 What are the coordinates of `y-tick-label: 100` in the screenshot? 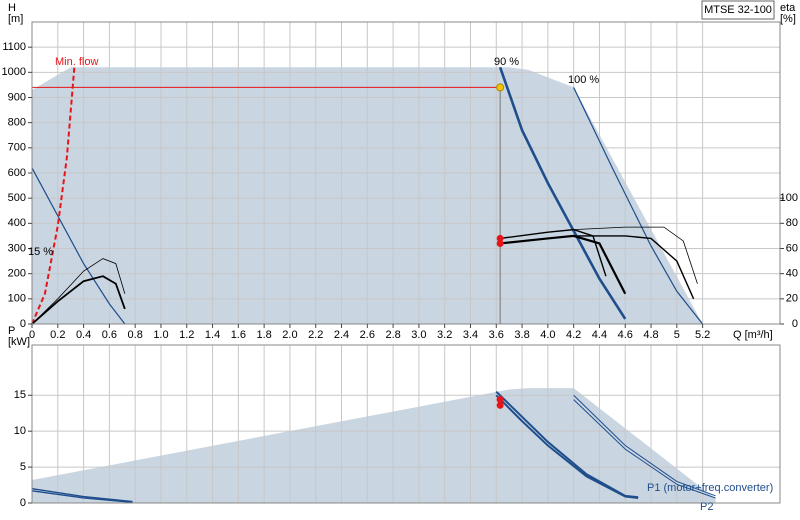 It's located at (17, 299).